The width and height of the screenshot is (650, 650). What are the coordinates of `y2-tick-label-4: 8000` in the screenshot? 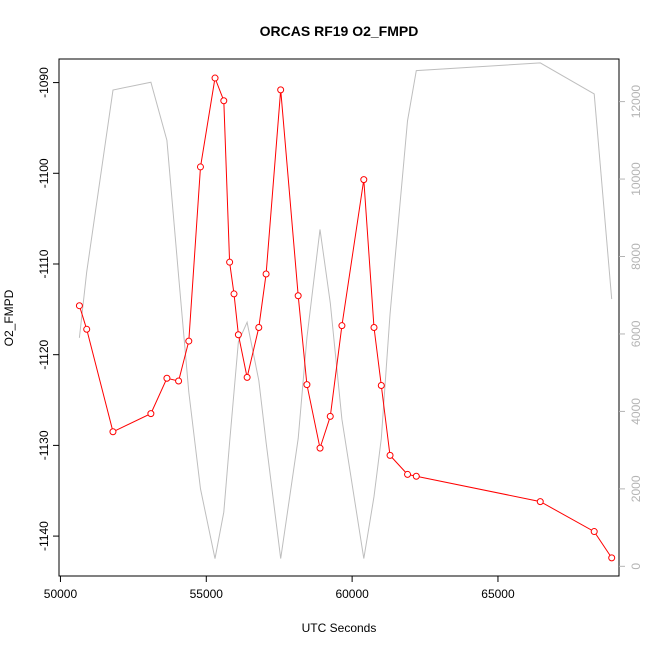 It's located at (636, 256).